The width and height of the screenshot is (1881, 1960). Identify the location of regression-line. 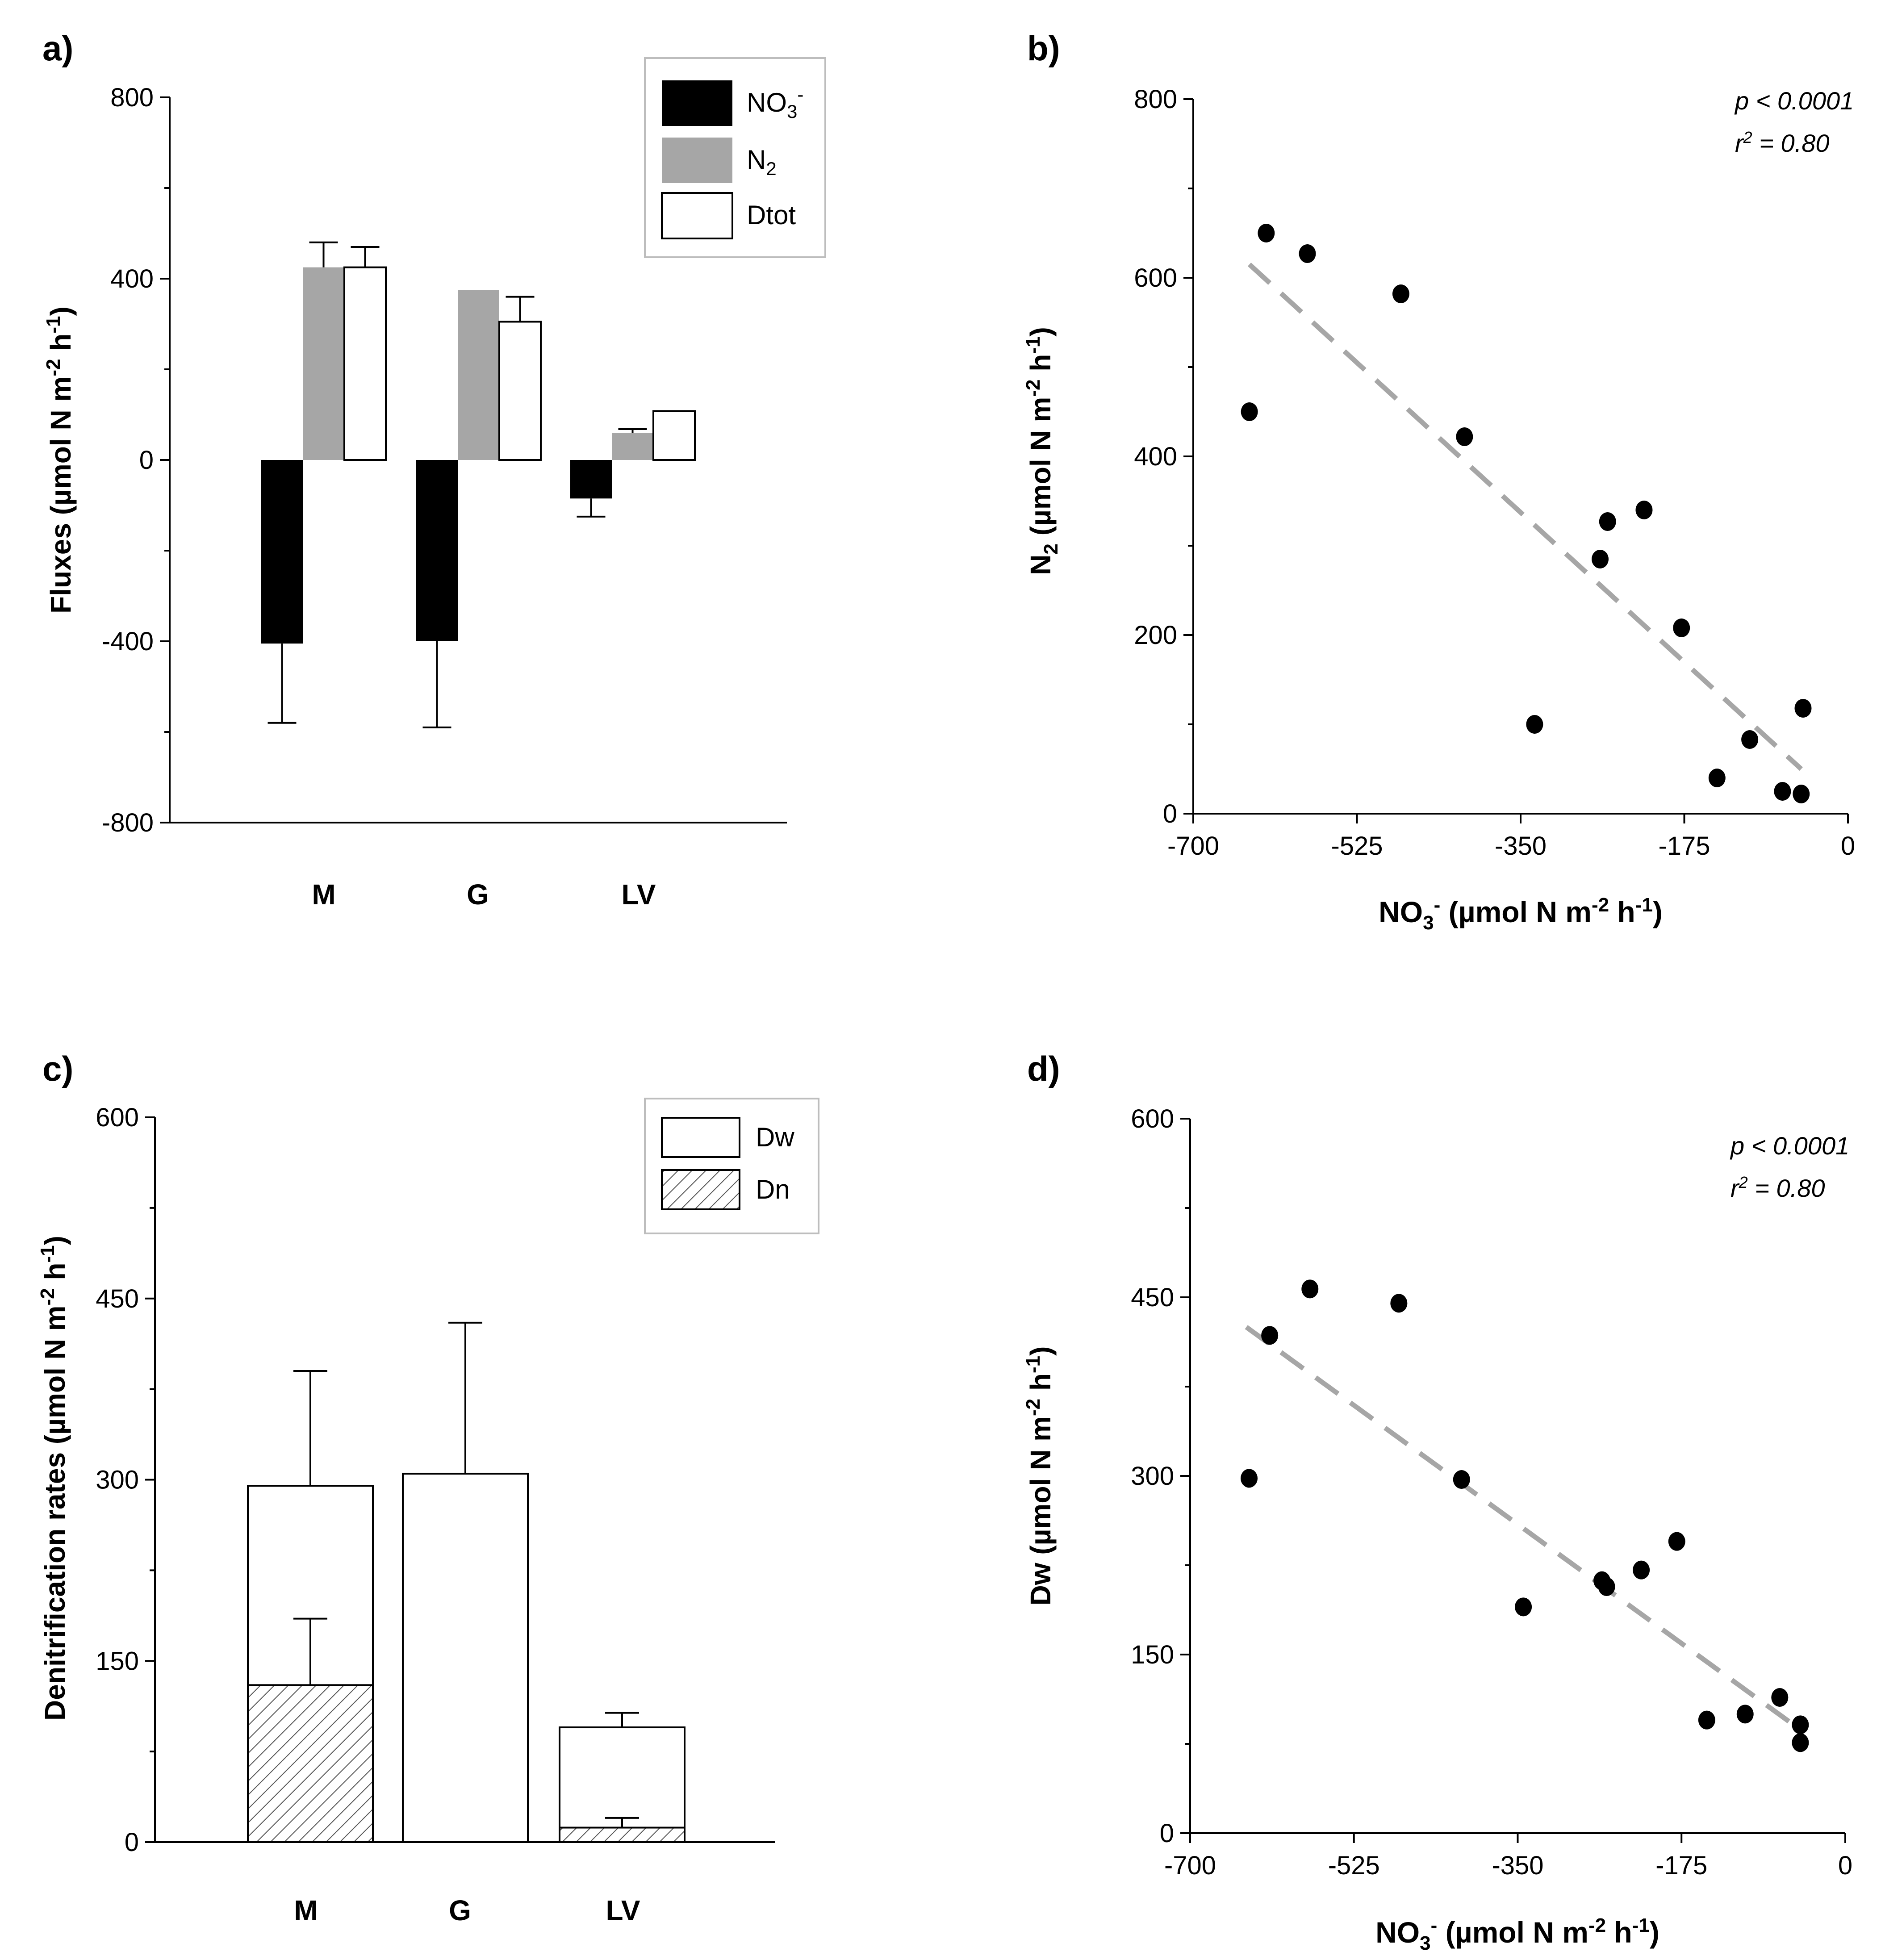
(1525, 516).